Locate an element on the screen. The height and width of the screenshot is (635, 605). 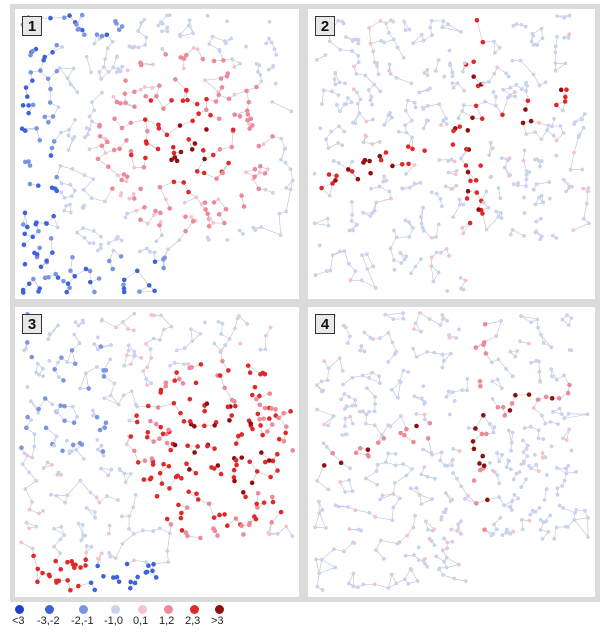
panel-label: 3 is located at coordinates (32, 324).